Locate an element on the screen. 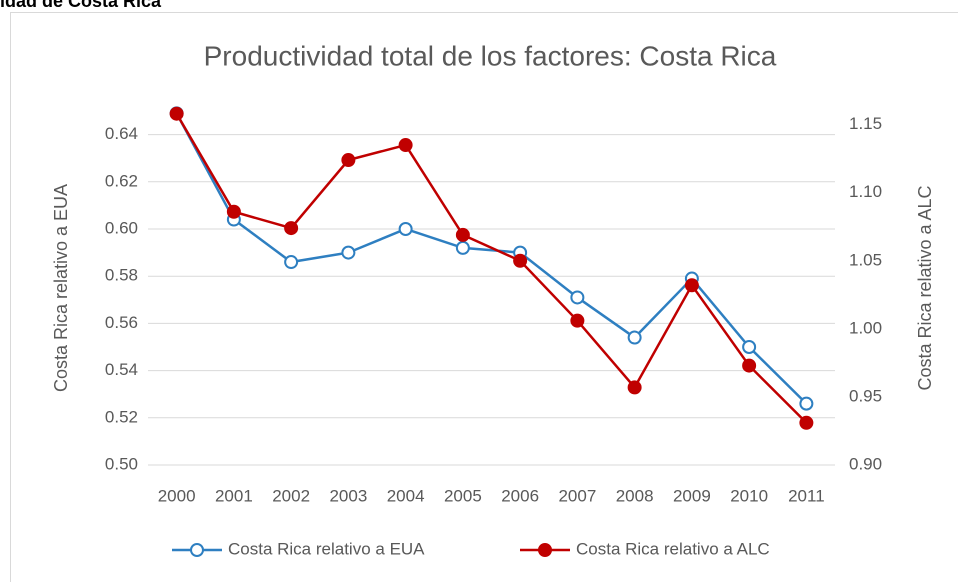 This screenshot has height=582, width=958. y-tick-label: 0.52 is located at coordinates (121, 416).